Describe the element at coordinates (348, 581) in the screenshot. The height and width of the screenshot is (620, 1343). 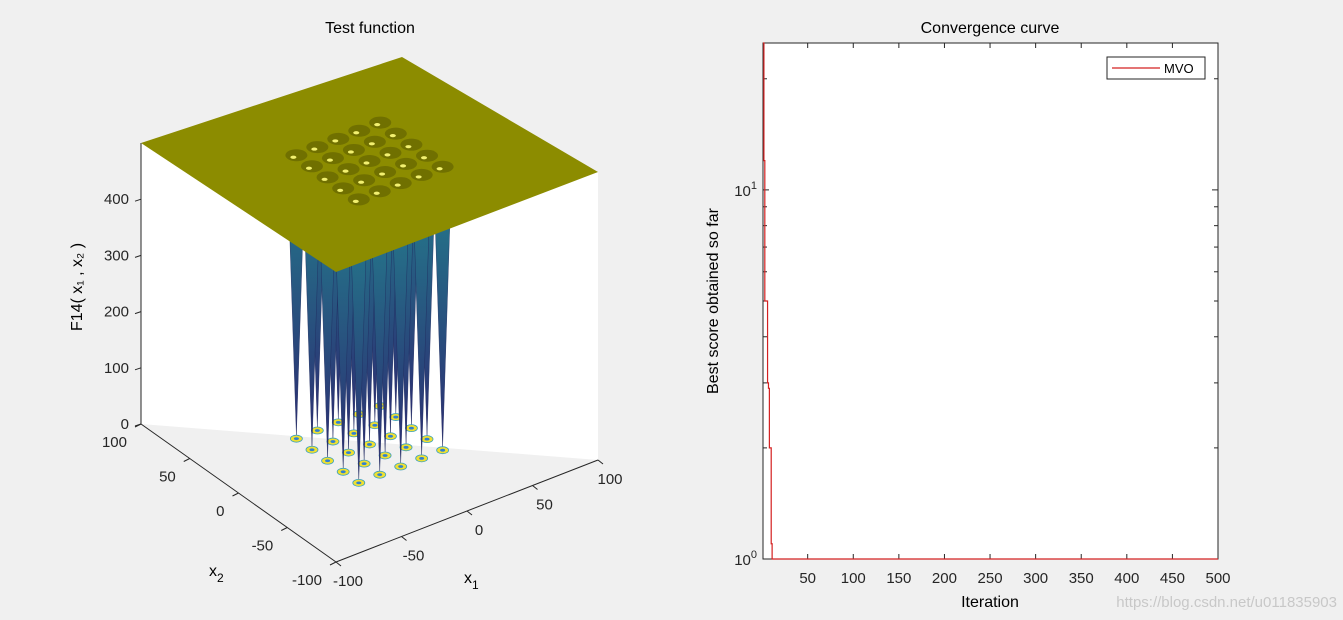
I see `x1-tick-label: -100` at that location.